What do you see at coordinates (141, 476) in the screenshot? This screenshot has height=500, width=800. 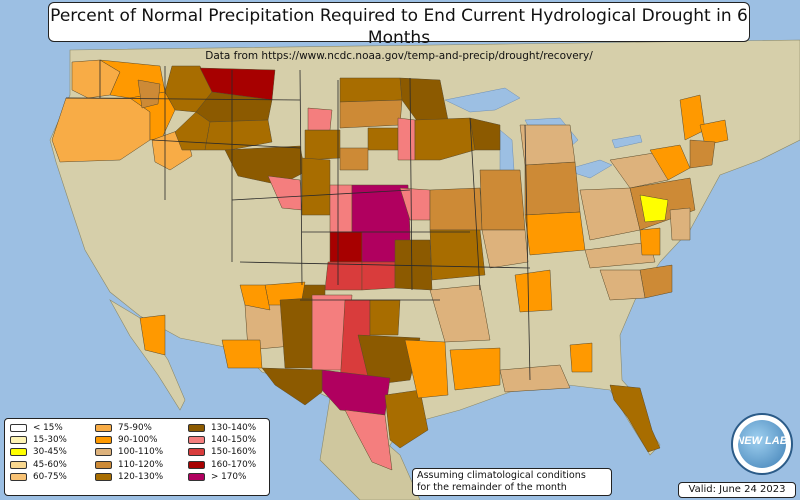 I see `legend-label: 120-130%` at bounding box center [141, 476].